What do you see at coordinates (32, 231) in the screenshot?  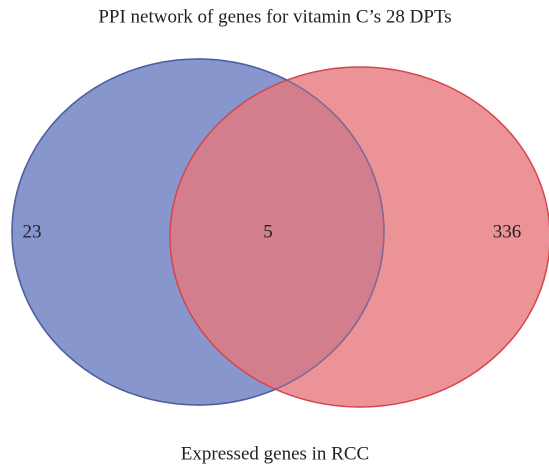 I see `set-count: 23` at bounding box center [32, 231].